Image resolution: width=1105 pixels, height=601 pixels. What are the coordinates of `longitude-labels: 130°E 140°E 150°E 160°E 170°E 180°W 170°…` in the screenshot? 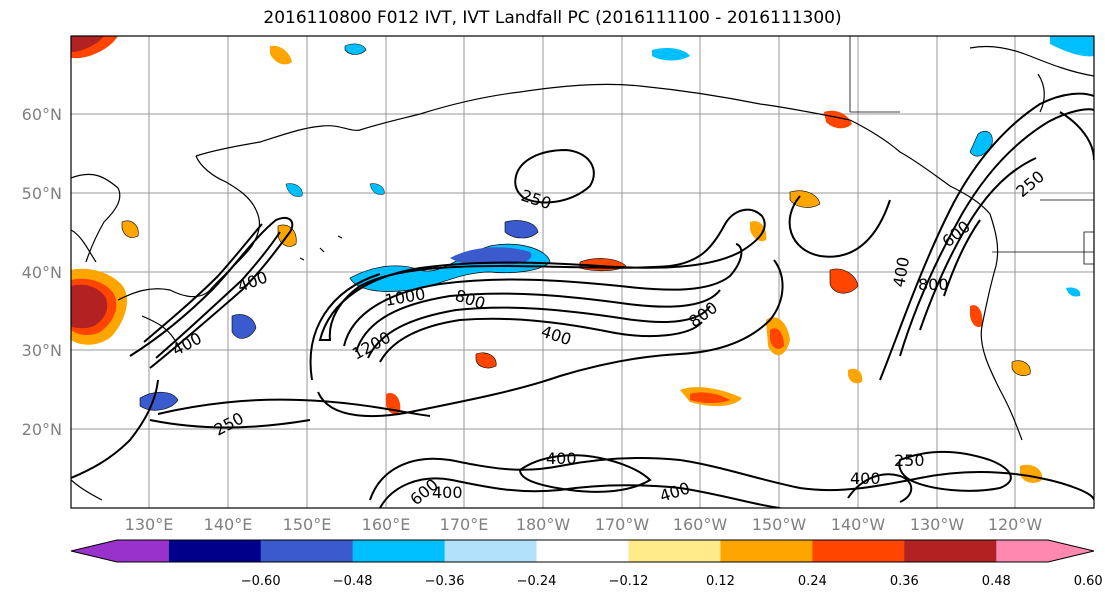 It's located at (584, 524).